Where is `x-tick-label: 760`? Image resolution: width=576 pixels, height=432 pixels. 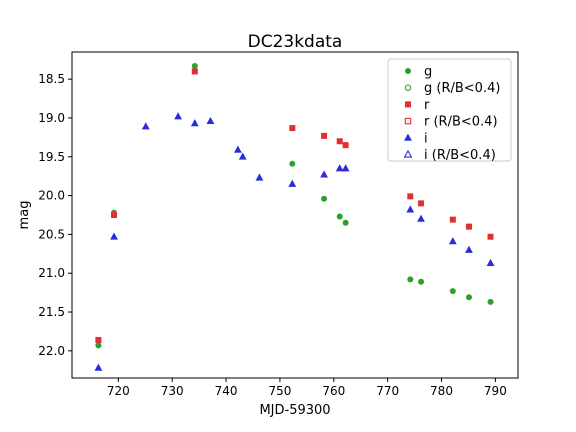
x-tick-label: 760 is located at coordinates (333, 391).